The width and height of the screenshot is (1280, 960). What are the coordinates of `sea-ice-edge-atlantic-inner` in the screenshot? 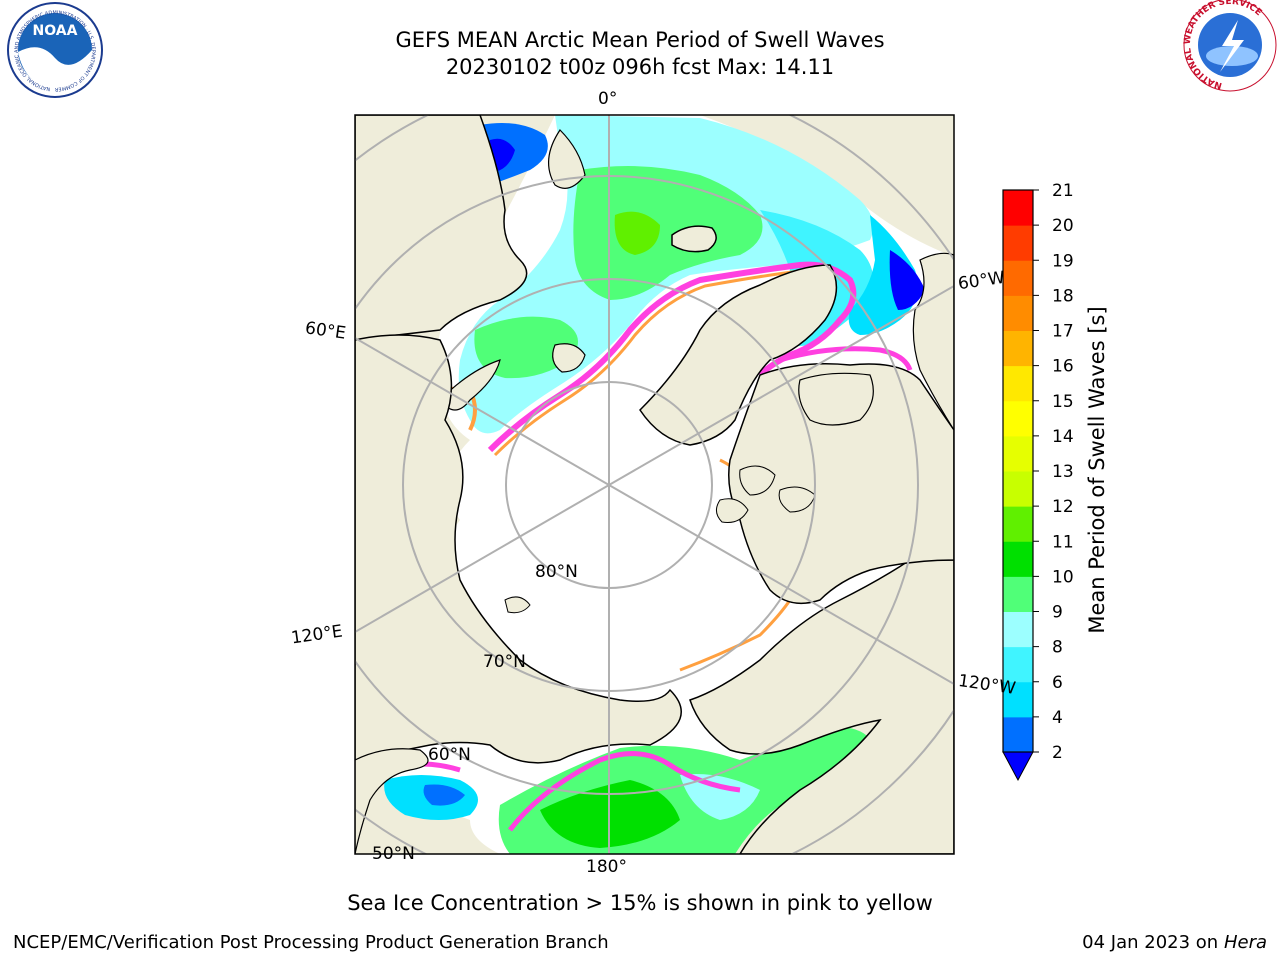 It's located at (647, 363).